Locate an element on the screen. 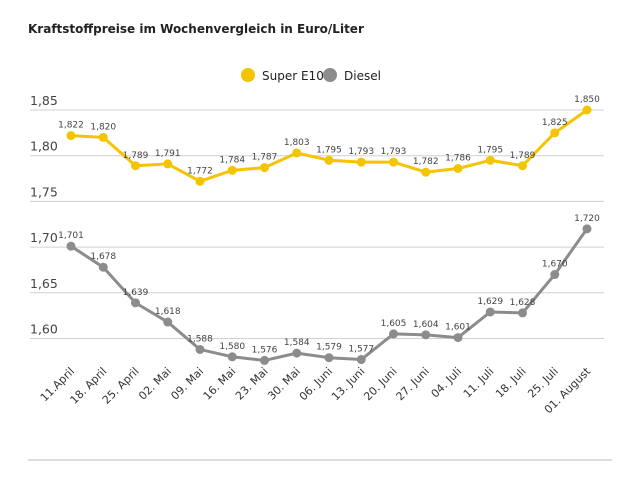 Image resolution: width=640 pixels, height=480 pixels. x-tick-label: 16. Mai is located at coordinates (220, 384).